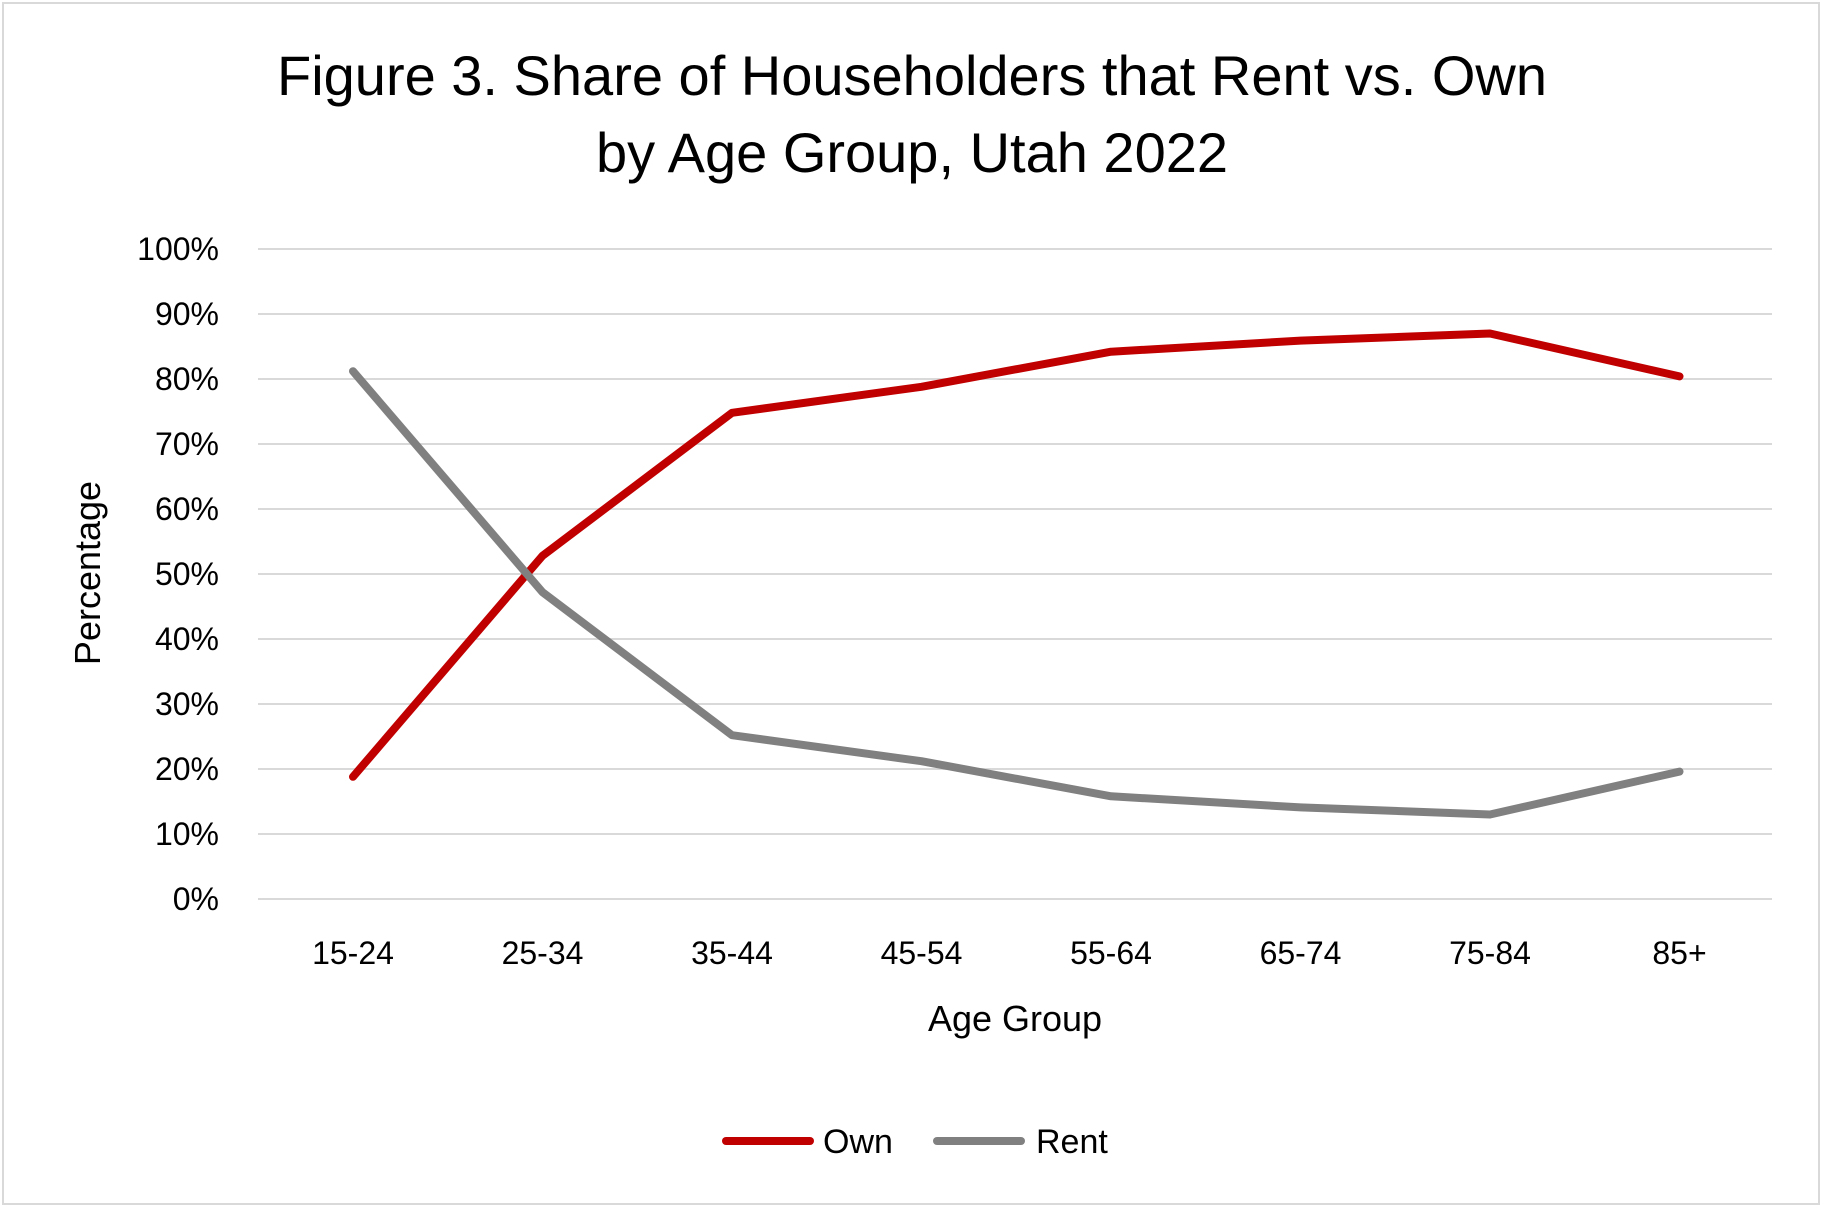 The width and height of the screenshot is (1824, 1209). I want to click on y-tick-label: 90%, so click(187, 314).